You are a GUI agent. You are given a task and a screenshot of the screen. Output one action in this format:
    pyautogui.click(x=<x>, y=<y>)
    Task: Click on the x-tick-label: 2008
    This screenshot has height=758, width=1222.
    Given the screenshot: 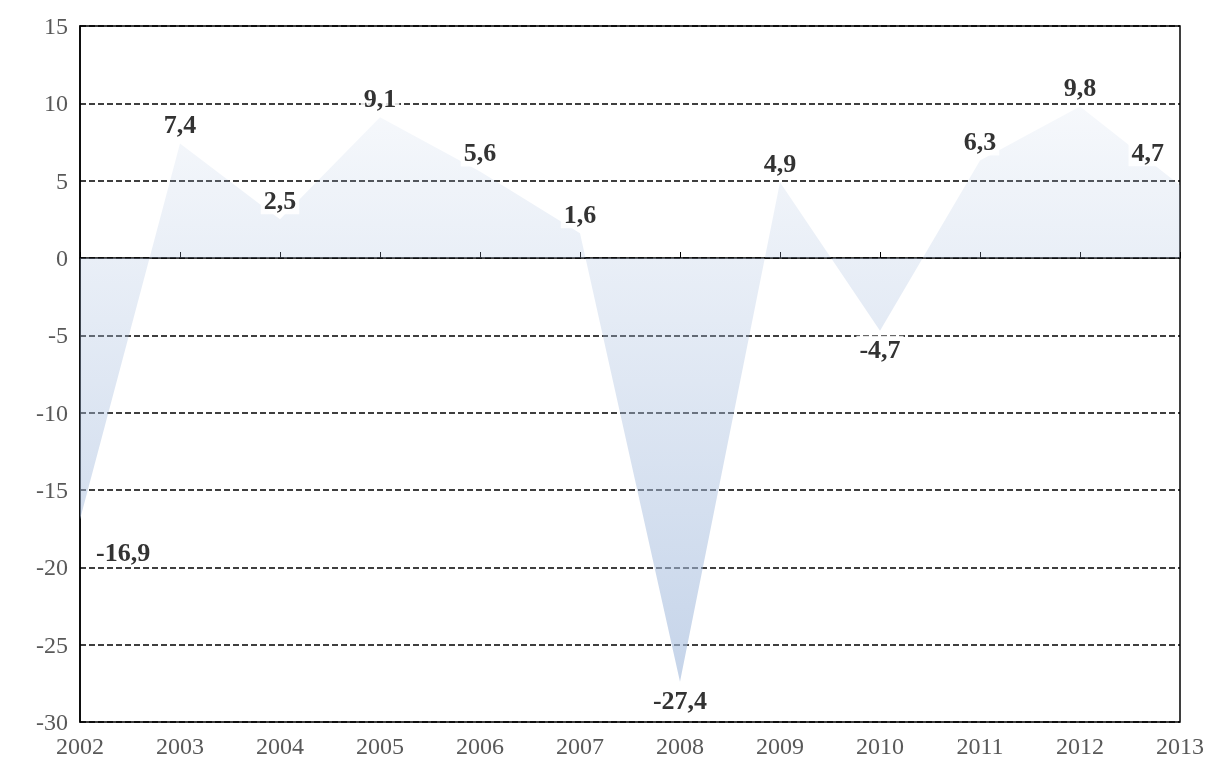 What is the action you would take?
    pyautogui.click(x=680, y=745)
    